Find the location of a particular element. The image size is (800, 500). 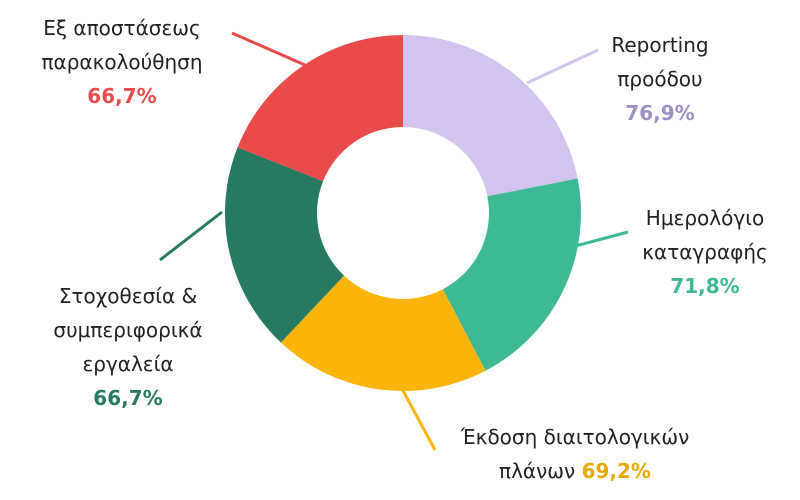

slice-label: Εξ αποστάσεως παρακολούθηση 66,7% is located at coordinates (122, 62).